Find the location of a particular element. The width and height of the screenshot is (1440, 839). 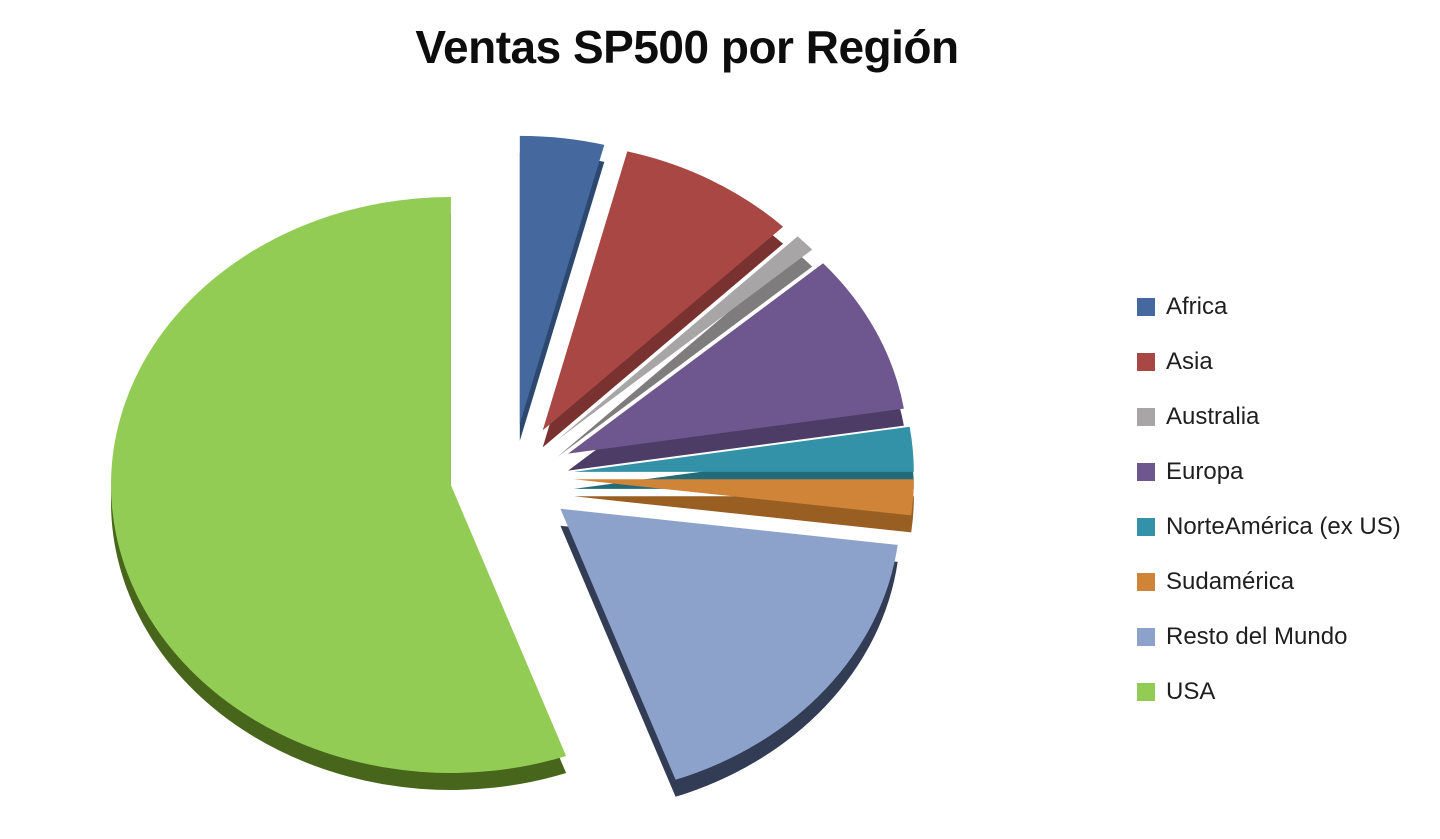

legend-item-usa: USA is located at coordinates (1269, 691).